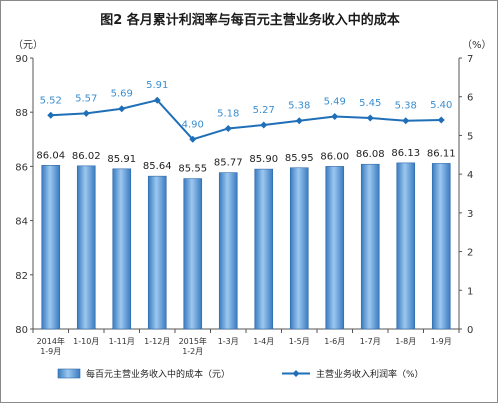 Image resolution: width=500 pixels, height=405 pixels. I want to click on legend-line-label: 主营业务收入利润率（%）, so click(370, 374).